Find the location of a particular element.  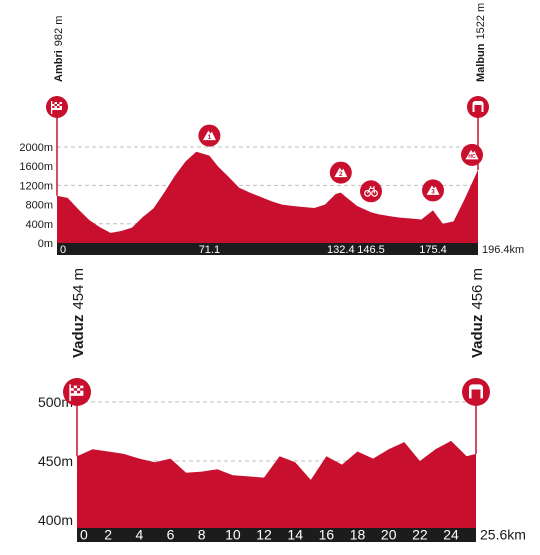

x-tick-label: 8 is located at coordinates (202, 534).